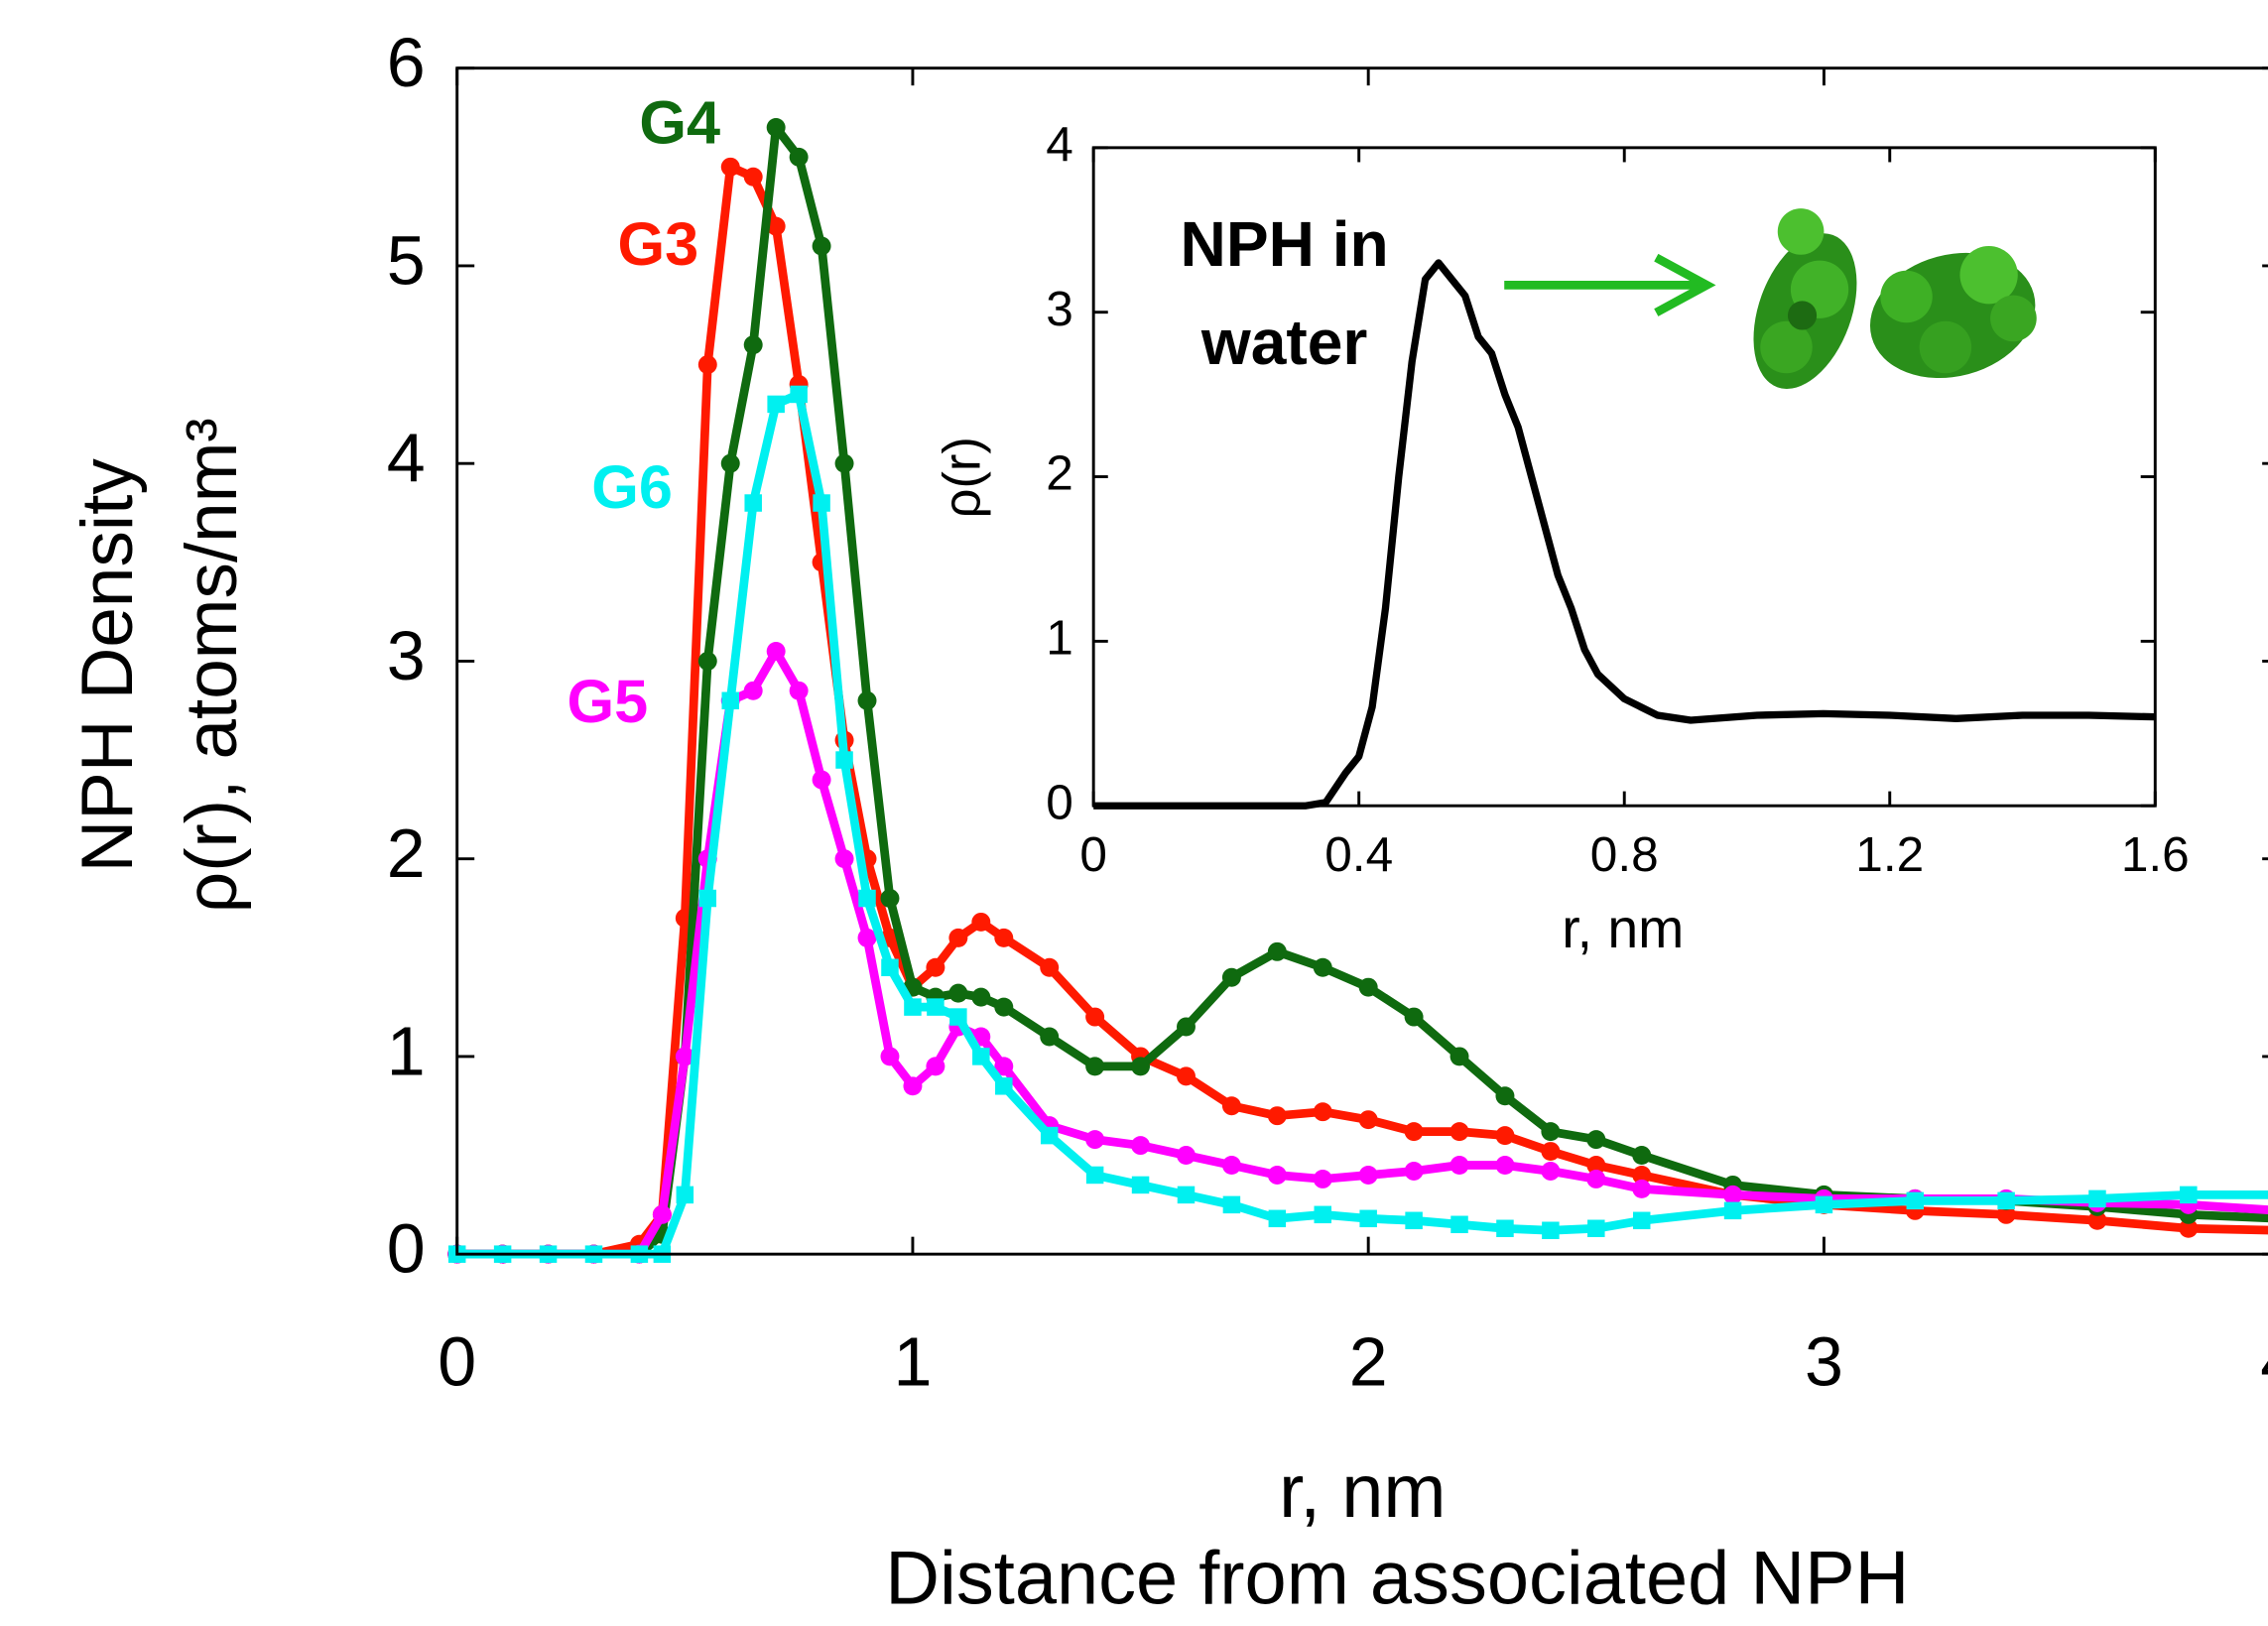  What do you see at coordinates (406, 63) in the screenshot?
I see `y-tick-label: 6` at bounding box center [406, 63].